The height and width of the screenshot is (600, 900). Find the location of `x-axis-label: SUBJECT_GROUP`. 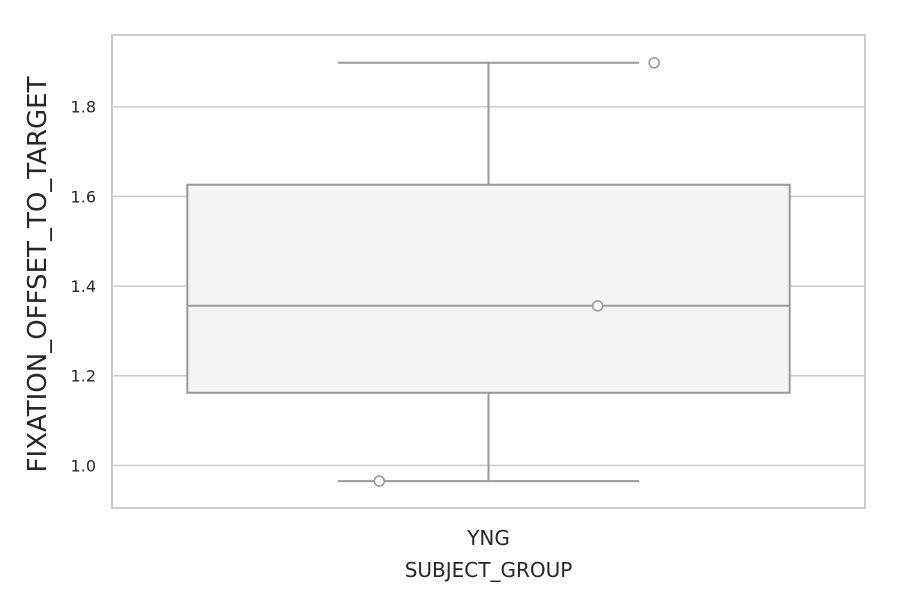

x-axis-label: SUBJECT_GROUP is located at coordinates (489, 570).